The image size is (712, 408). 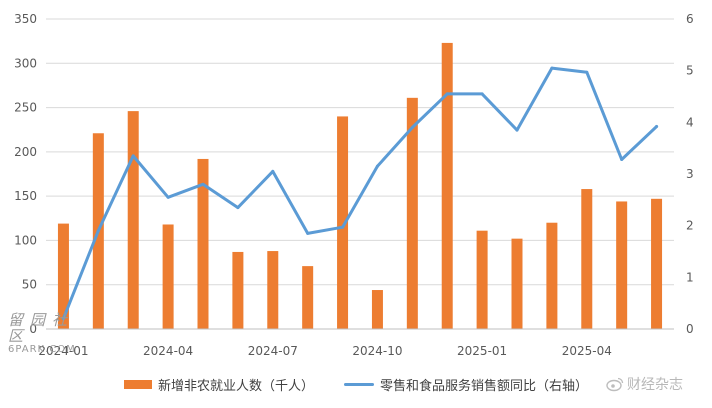 What do you see at coordinates (137, 384) in the screenshot?
I see `legend-swatch-bar` at bounding box center [137, 384].